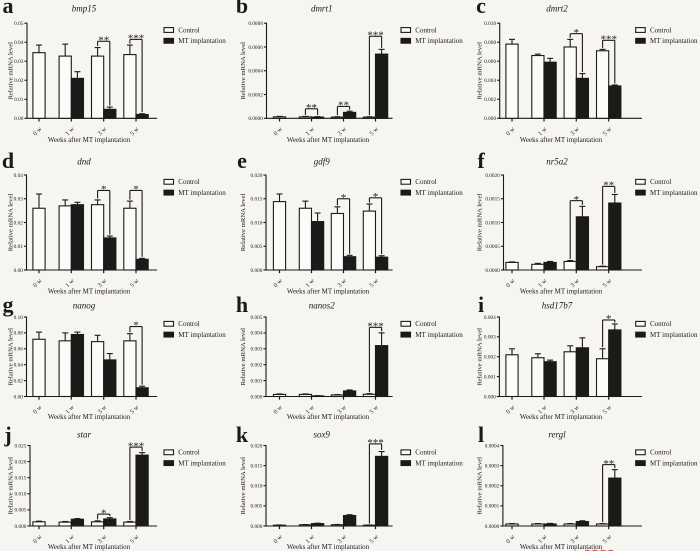 The width and height of the screenshot is (700, 551). I want to click on svg-text: 0.0005, so click(492, 247).